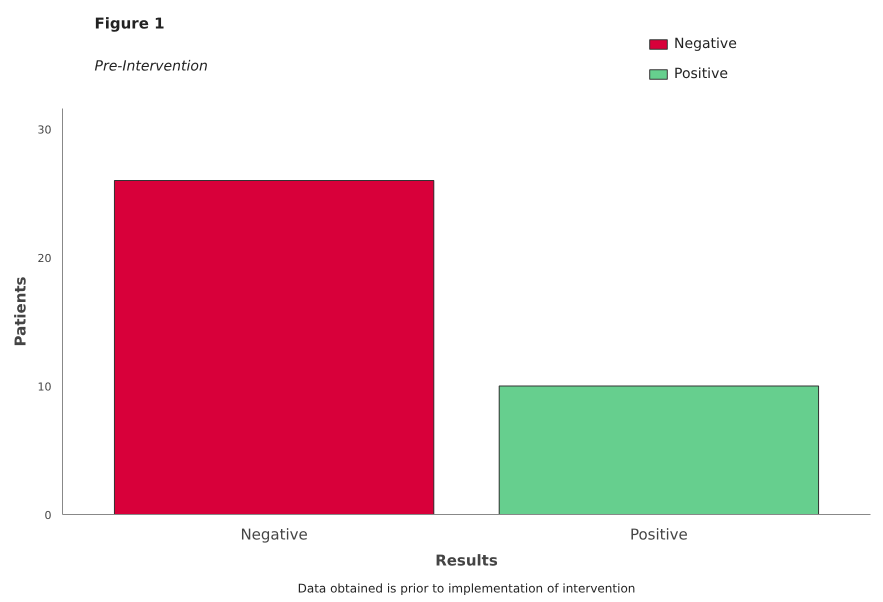  What do you see at coordinates (705, 44) in the screenshot?
I see `legend-label: Negative` at bounding box center [705, 44].